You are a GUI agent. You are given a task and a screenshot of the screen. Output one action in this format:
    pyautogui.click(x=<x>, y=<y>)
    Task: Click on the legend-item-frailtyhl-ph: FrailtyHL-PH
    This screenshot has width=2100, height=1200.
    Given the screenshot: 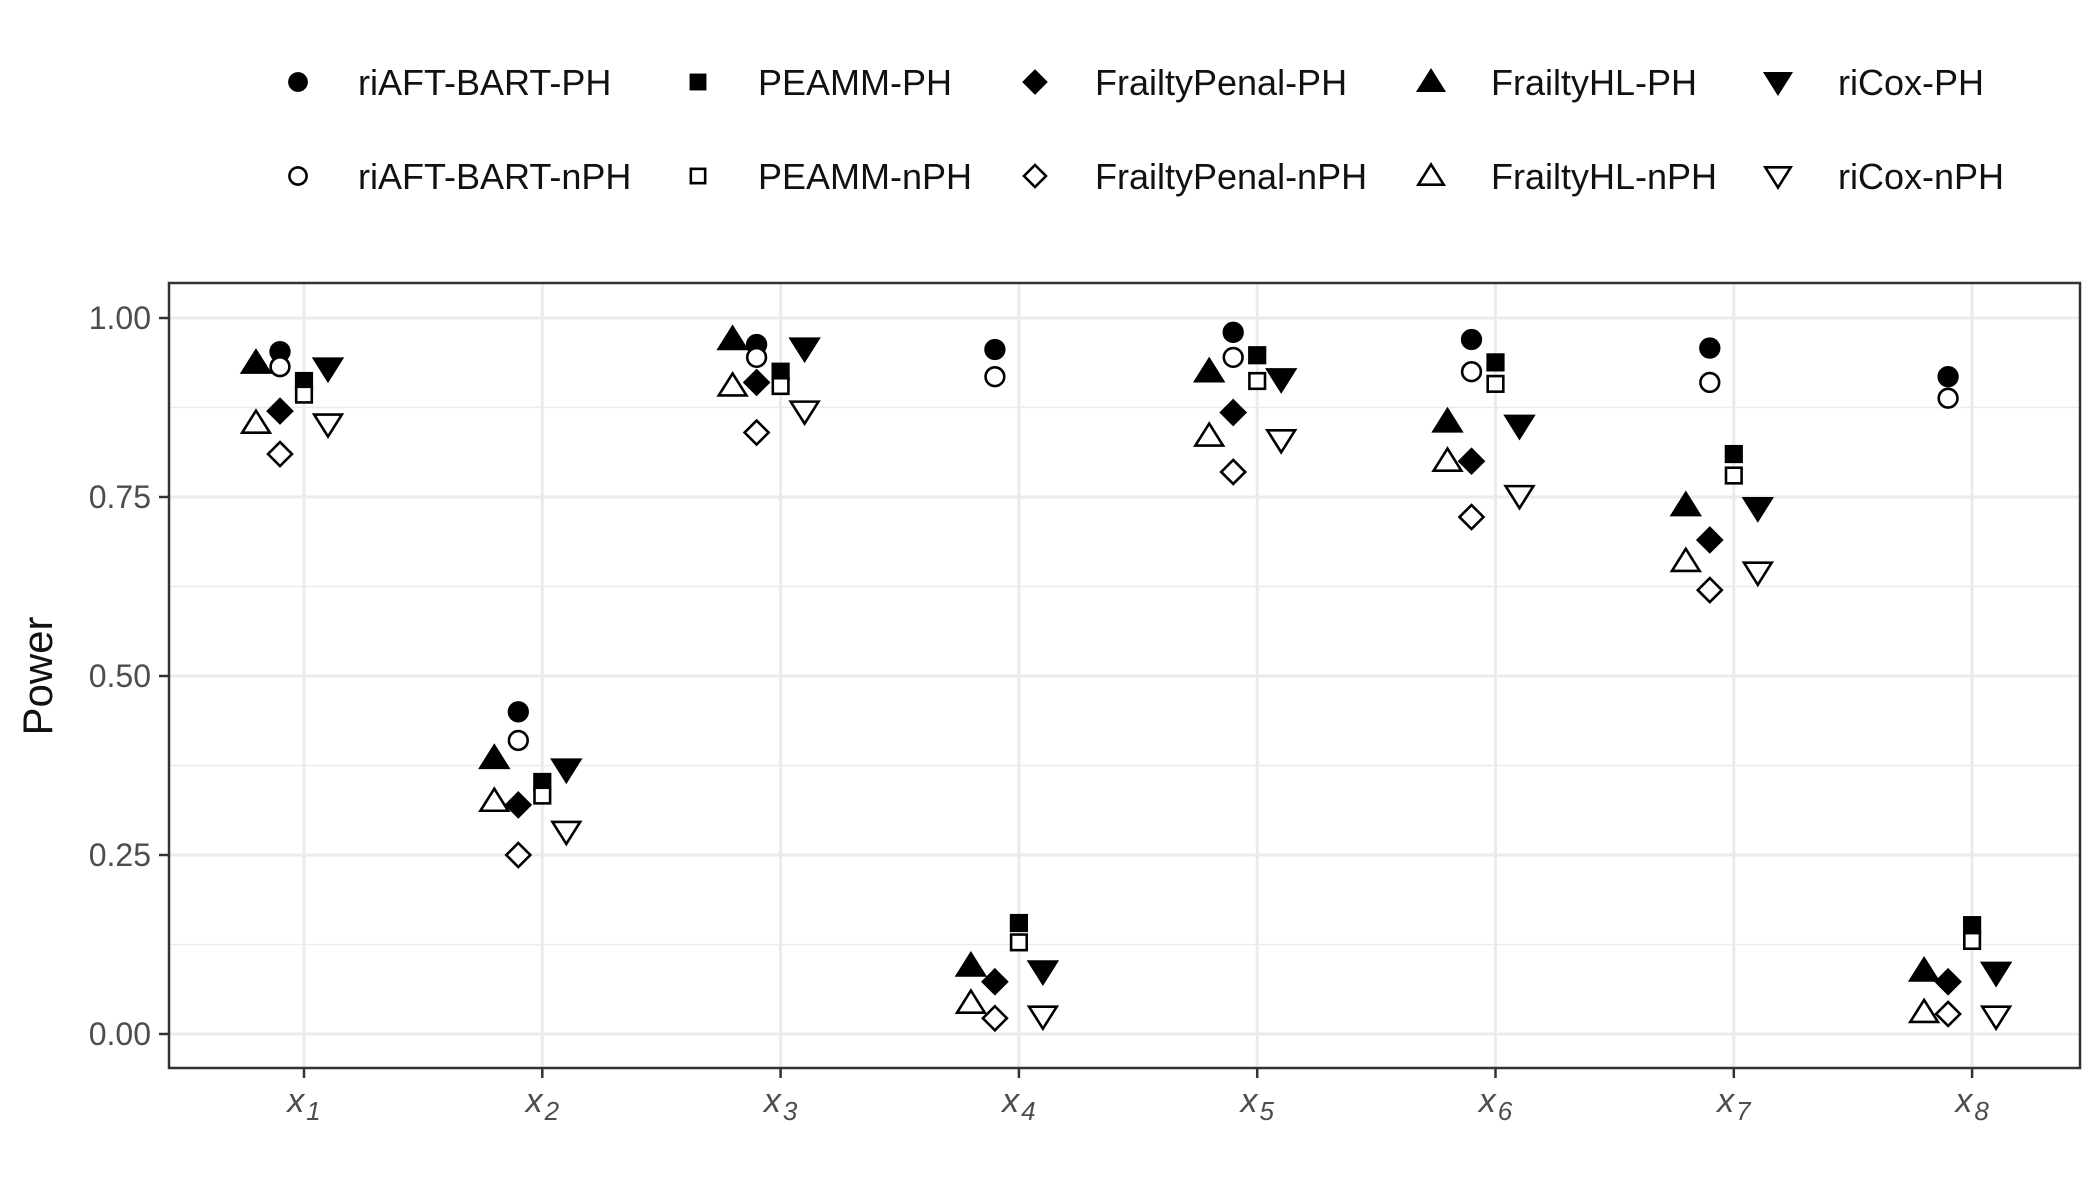 What is the action you would take?
    pyautogui.click(x=1556, y=82)
    